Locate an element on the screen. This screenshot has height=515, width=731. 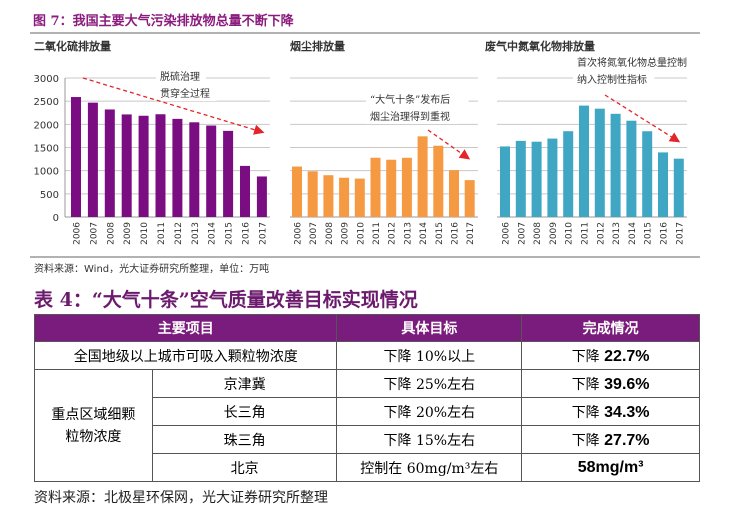
bar-so2-2013 is located at coordinates (194, 169).